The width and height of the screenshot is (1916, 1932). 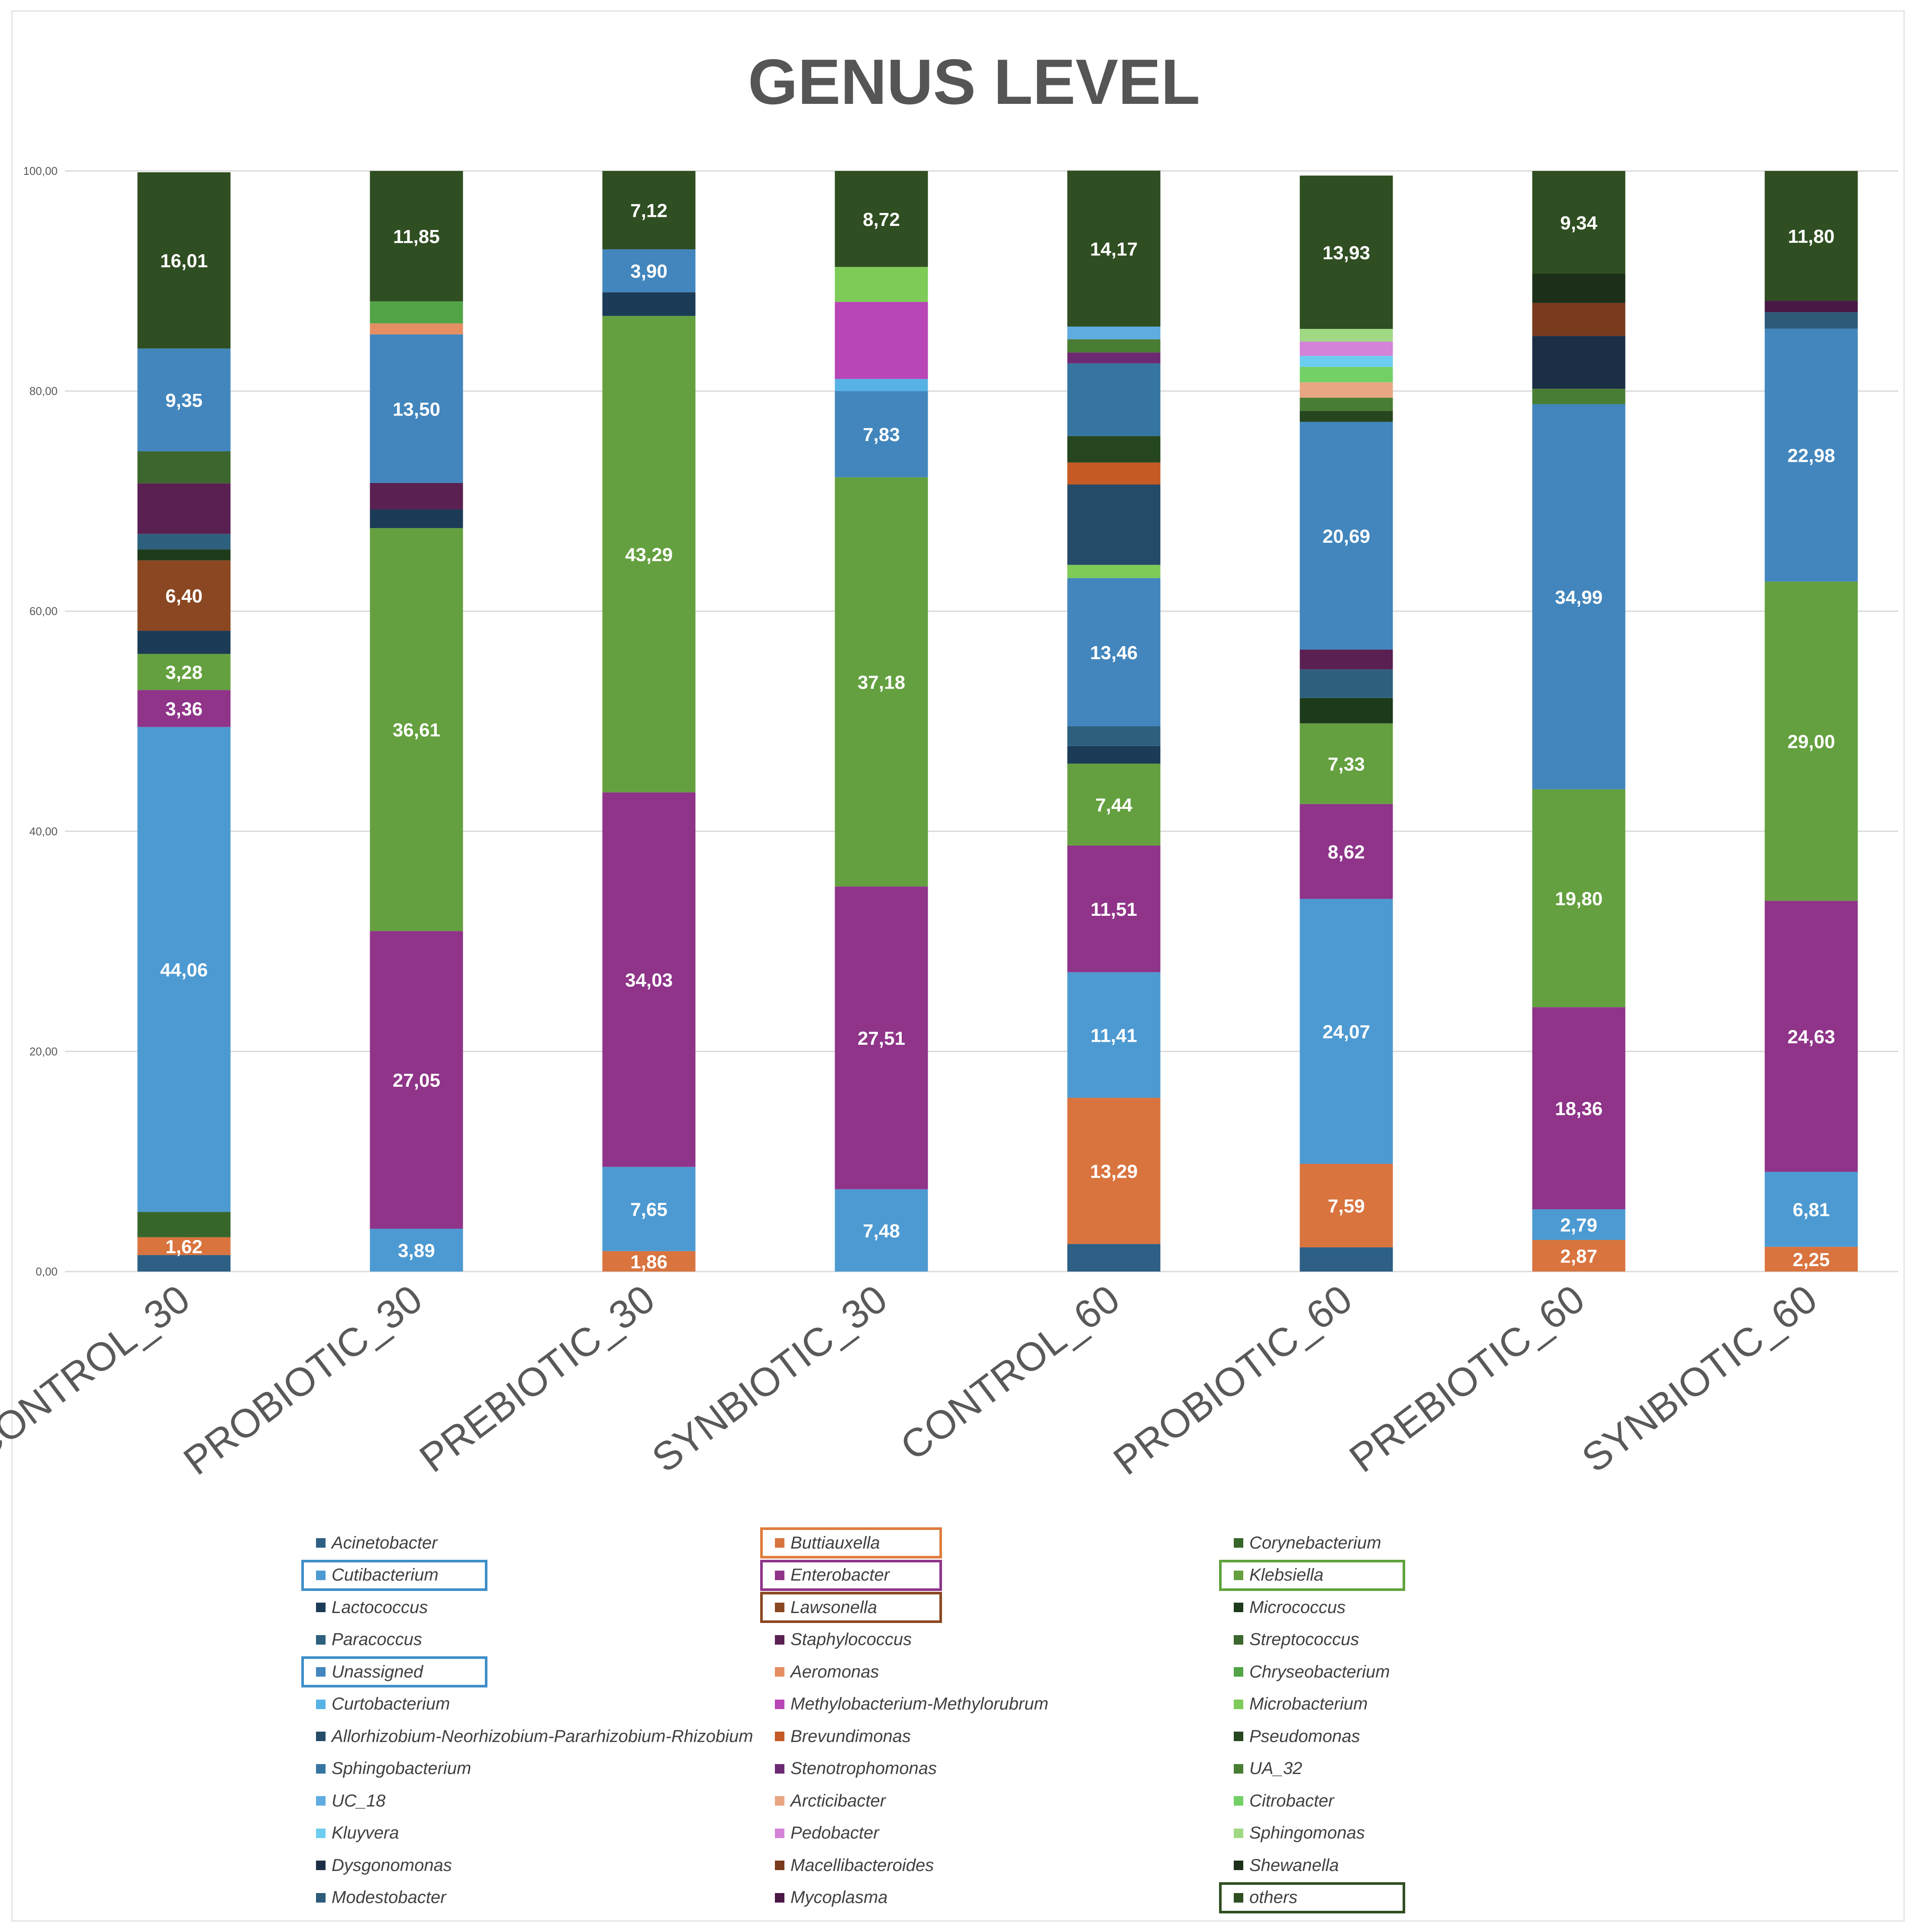 I want to click on segment-chryseobacterium, so click(x=417, y=312).